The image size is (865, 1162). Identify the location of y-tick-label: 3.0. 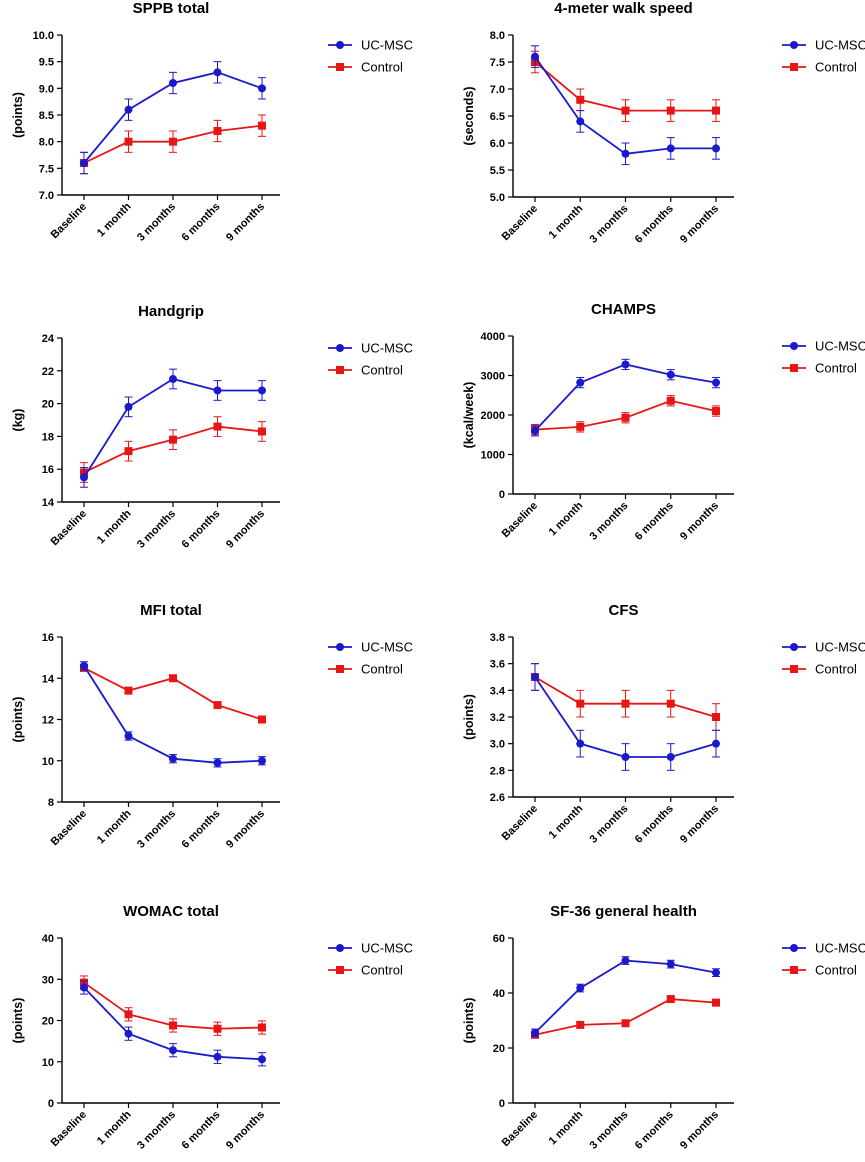
(497, 745).